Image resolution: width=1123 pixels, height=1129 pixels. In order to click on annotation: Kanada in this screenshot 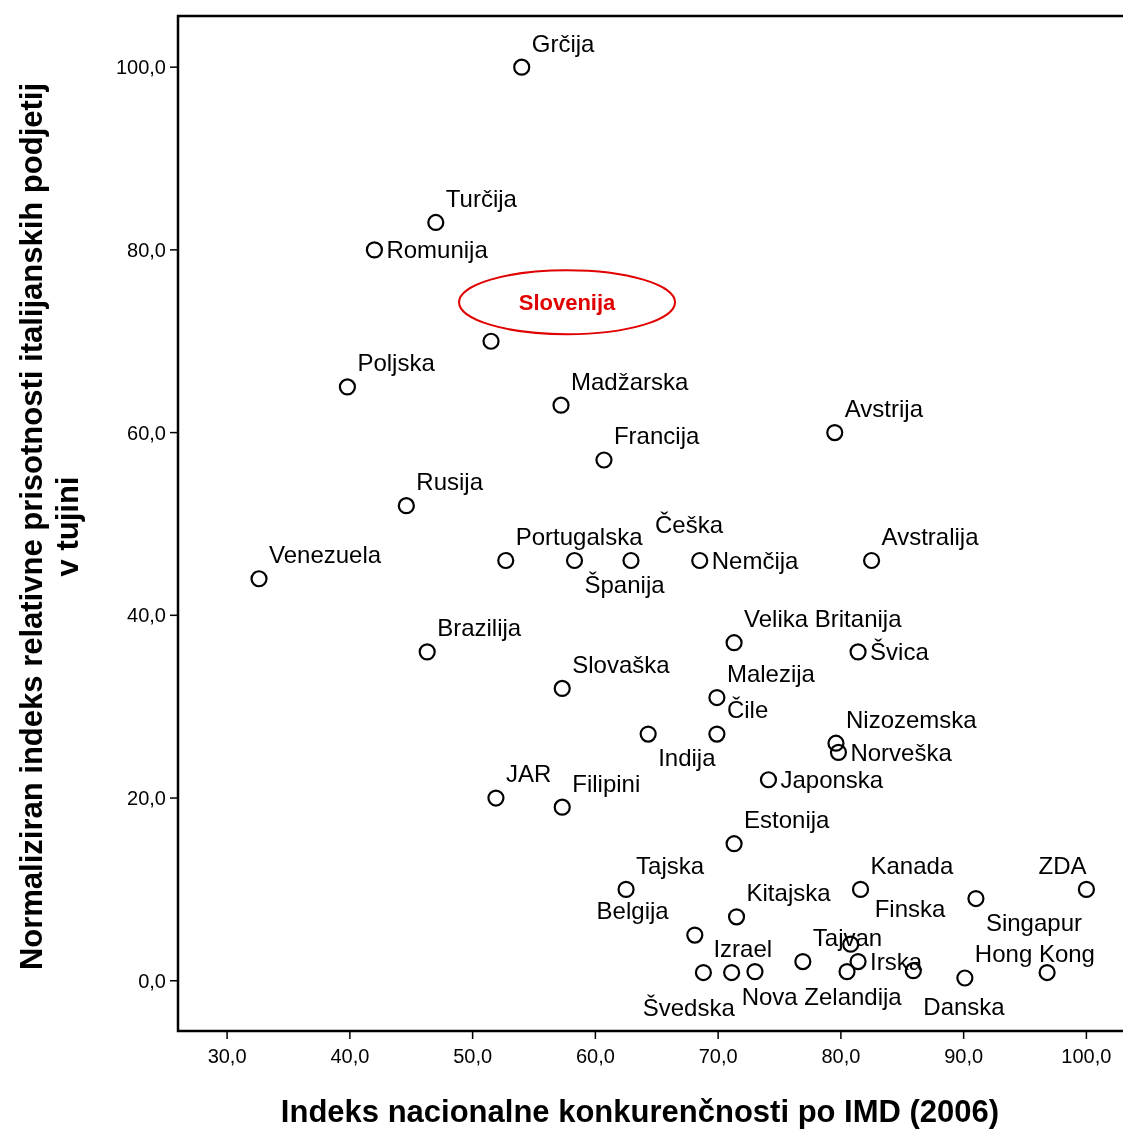, I will do `click(912, 865)`.